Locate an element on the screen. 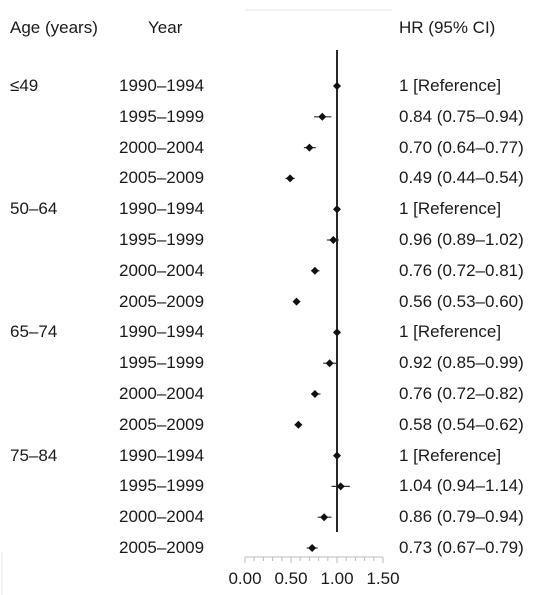  hr-value-label: 0.92 (0.85–0.99) is located at coordinates (461, 363).